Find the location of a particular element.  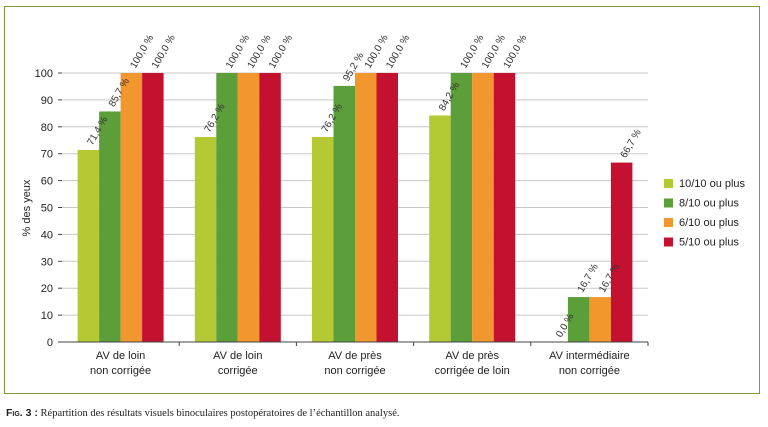

y-tick-label: 50 is located at coordinates (47, 209).